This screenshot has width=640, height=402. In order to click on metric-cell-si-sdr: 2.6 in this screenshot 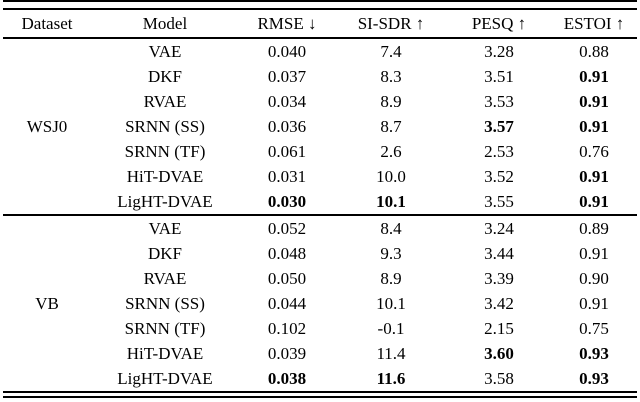, I will do `click(391, 151)`.